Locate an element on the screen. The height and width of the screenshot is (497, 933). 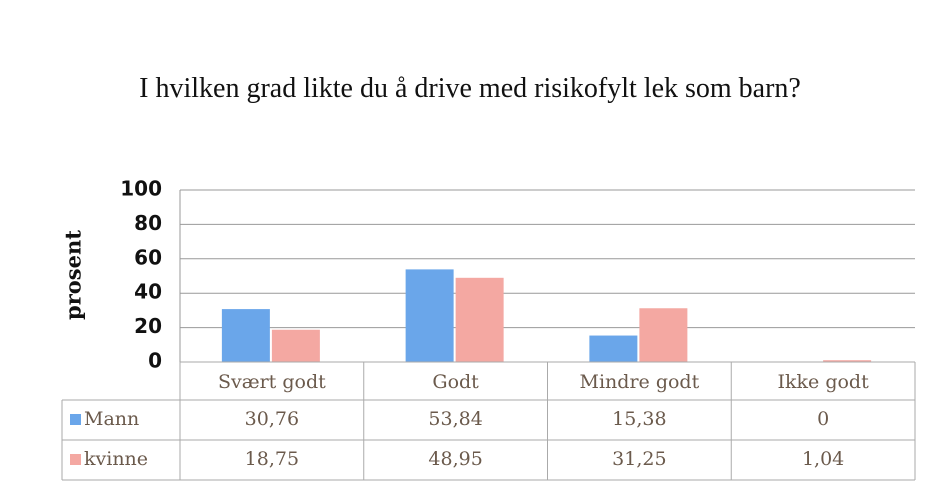
y-tick-label: 100 is located at coordinates (141, 189).